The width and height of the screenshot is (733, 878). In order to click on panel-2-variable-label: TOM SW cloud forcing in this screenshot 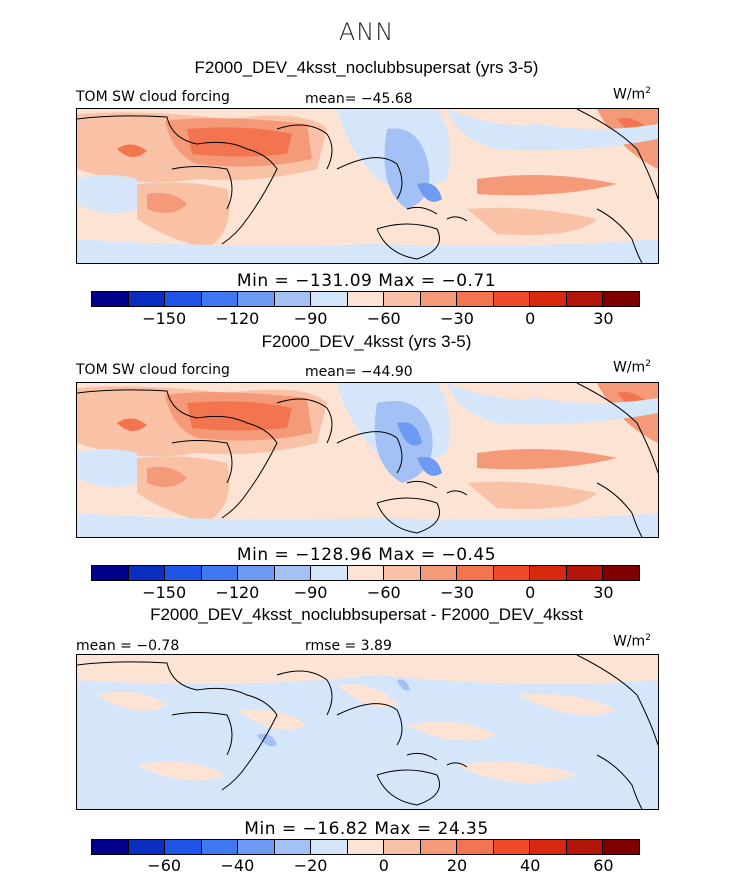, I will do `click(153, 370)`.